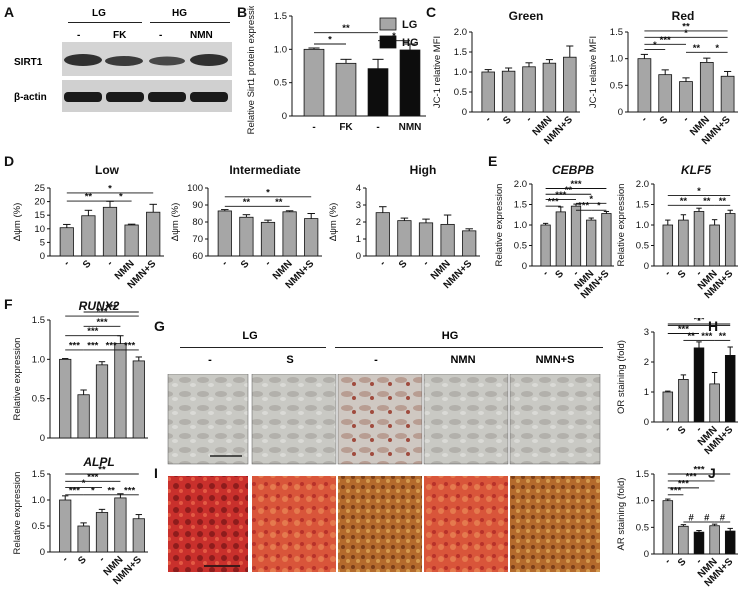  What do you see at coordinates (9, 161) in the screenshot?
I see `panel-letter-d: D` at bounding box center [9, 161].